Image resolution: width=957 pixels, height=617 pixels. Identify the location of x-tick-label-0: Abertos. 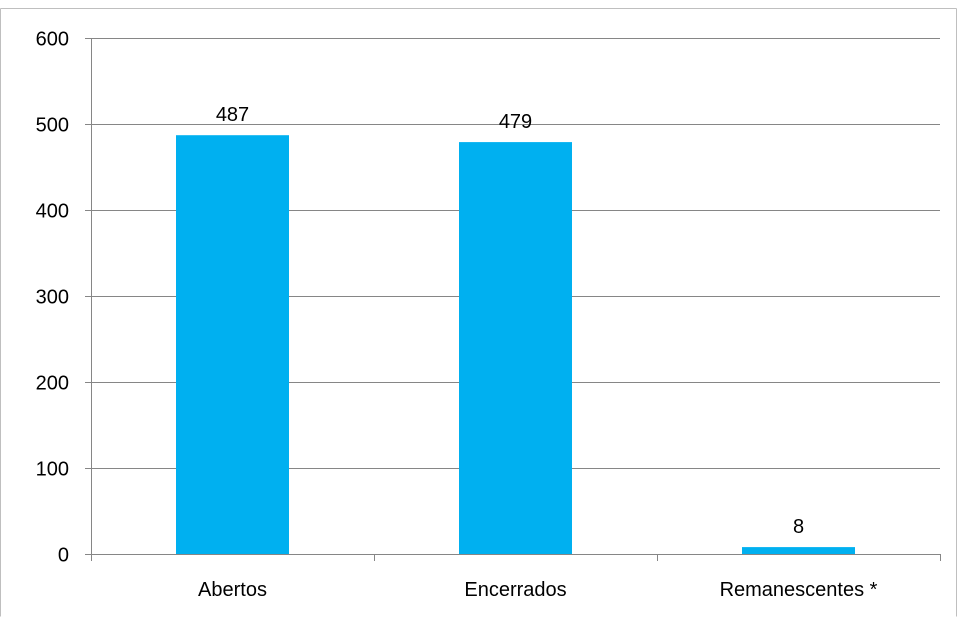
(232, 590).